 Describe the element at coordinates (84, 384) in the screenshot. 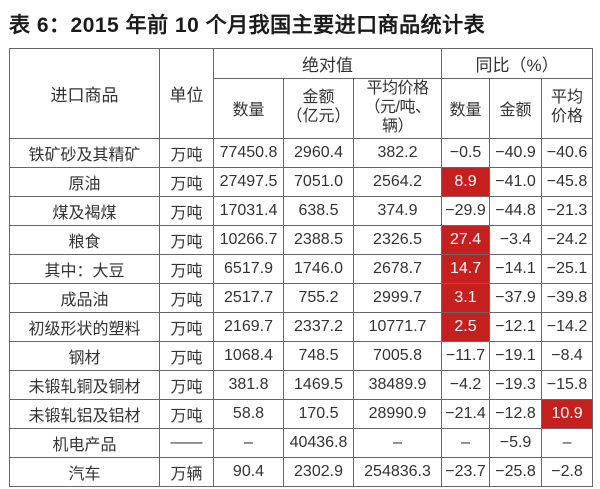

I see `cell-product: 未锻轧铜及铜材` at that location.